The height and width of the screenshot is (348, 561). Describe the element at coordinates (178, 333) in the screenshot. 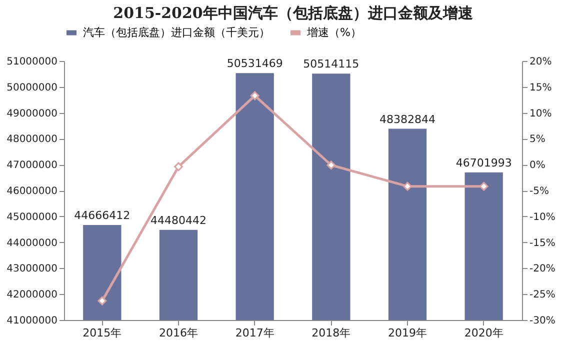

I see `x-tick-label: 2016年` at that location.